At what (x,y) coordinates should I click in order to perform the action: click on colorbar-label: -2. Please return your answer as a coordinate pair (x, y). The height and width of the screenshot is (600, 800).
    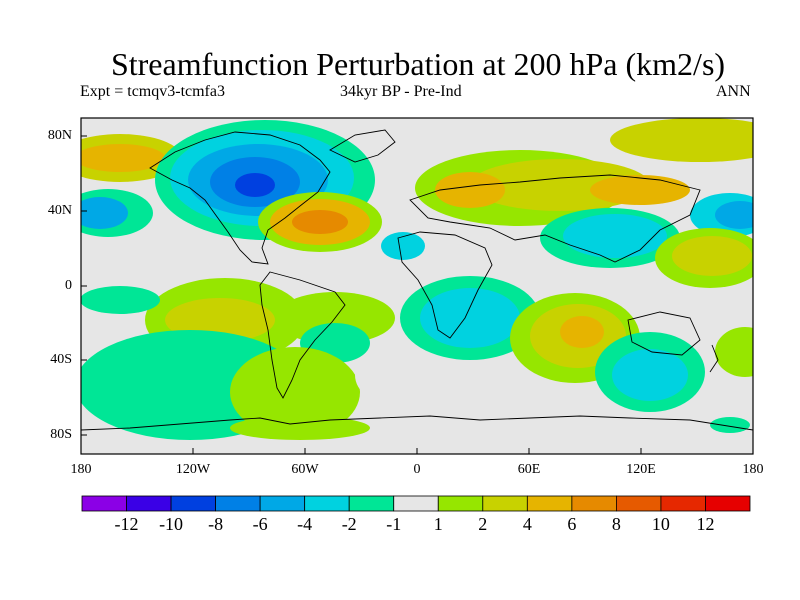
    Looking at the image, I should click on (349, 524).